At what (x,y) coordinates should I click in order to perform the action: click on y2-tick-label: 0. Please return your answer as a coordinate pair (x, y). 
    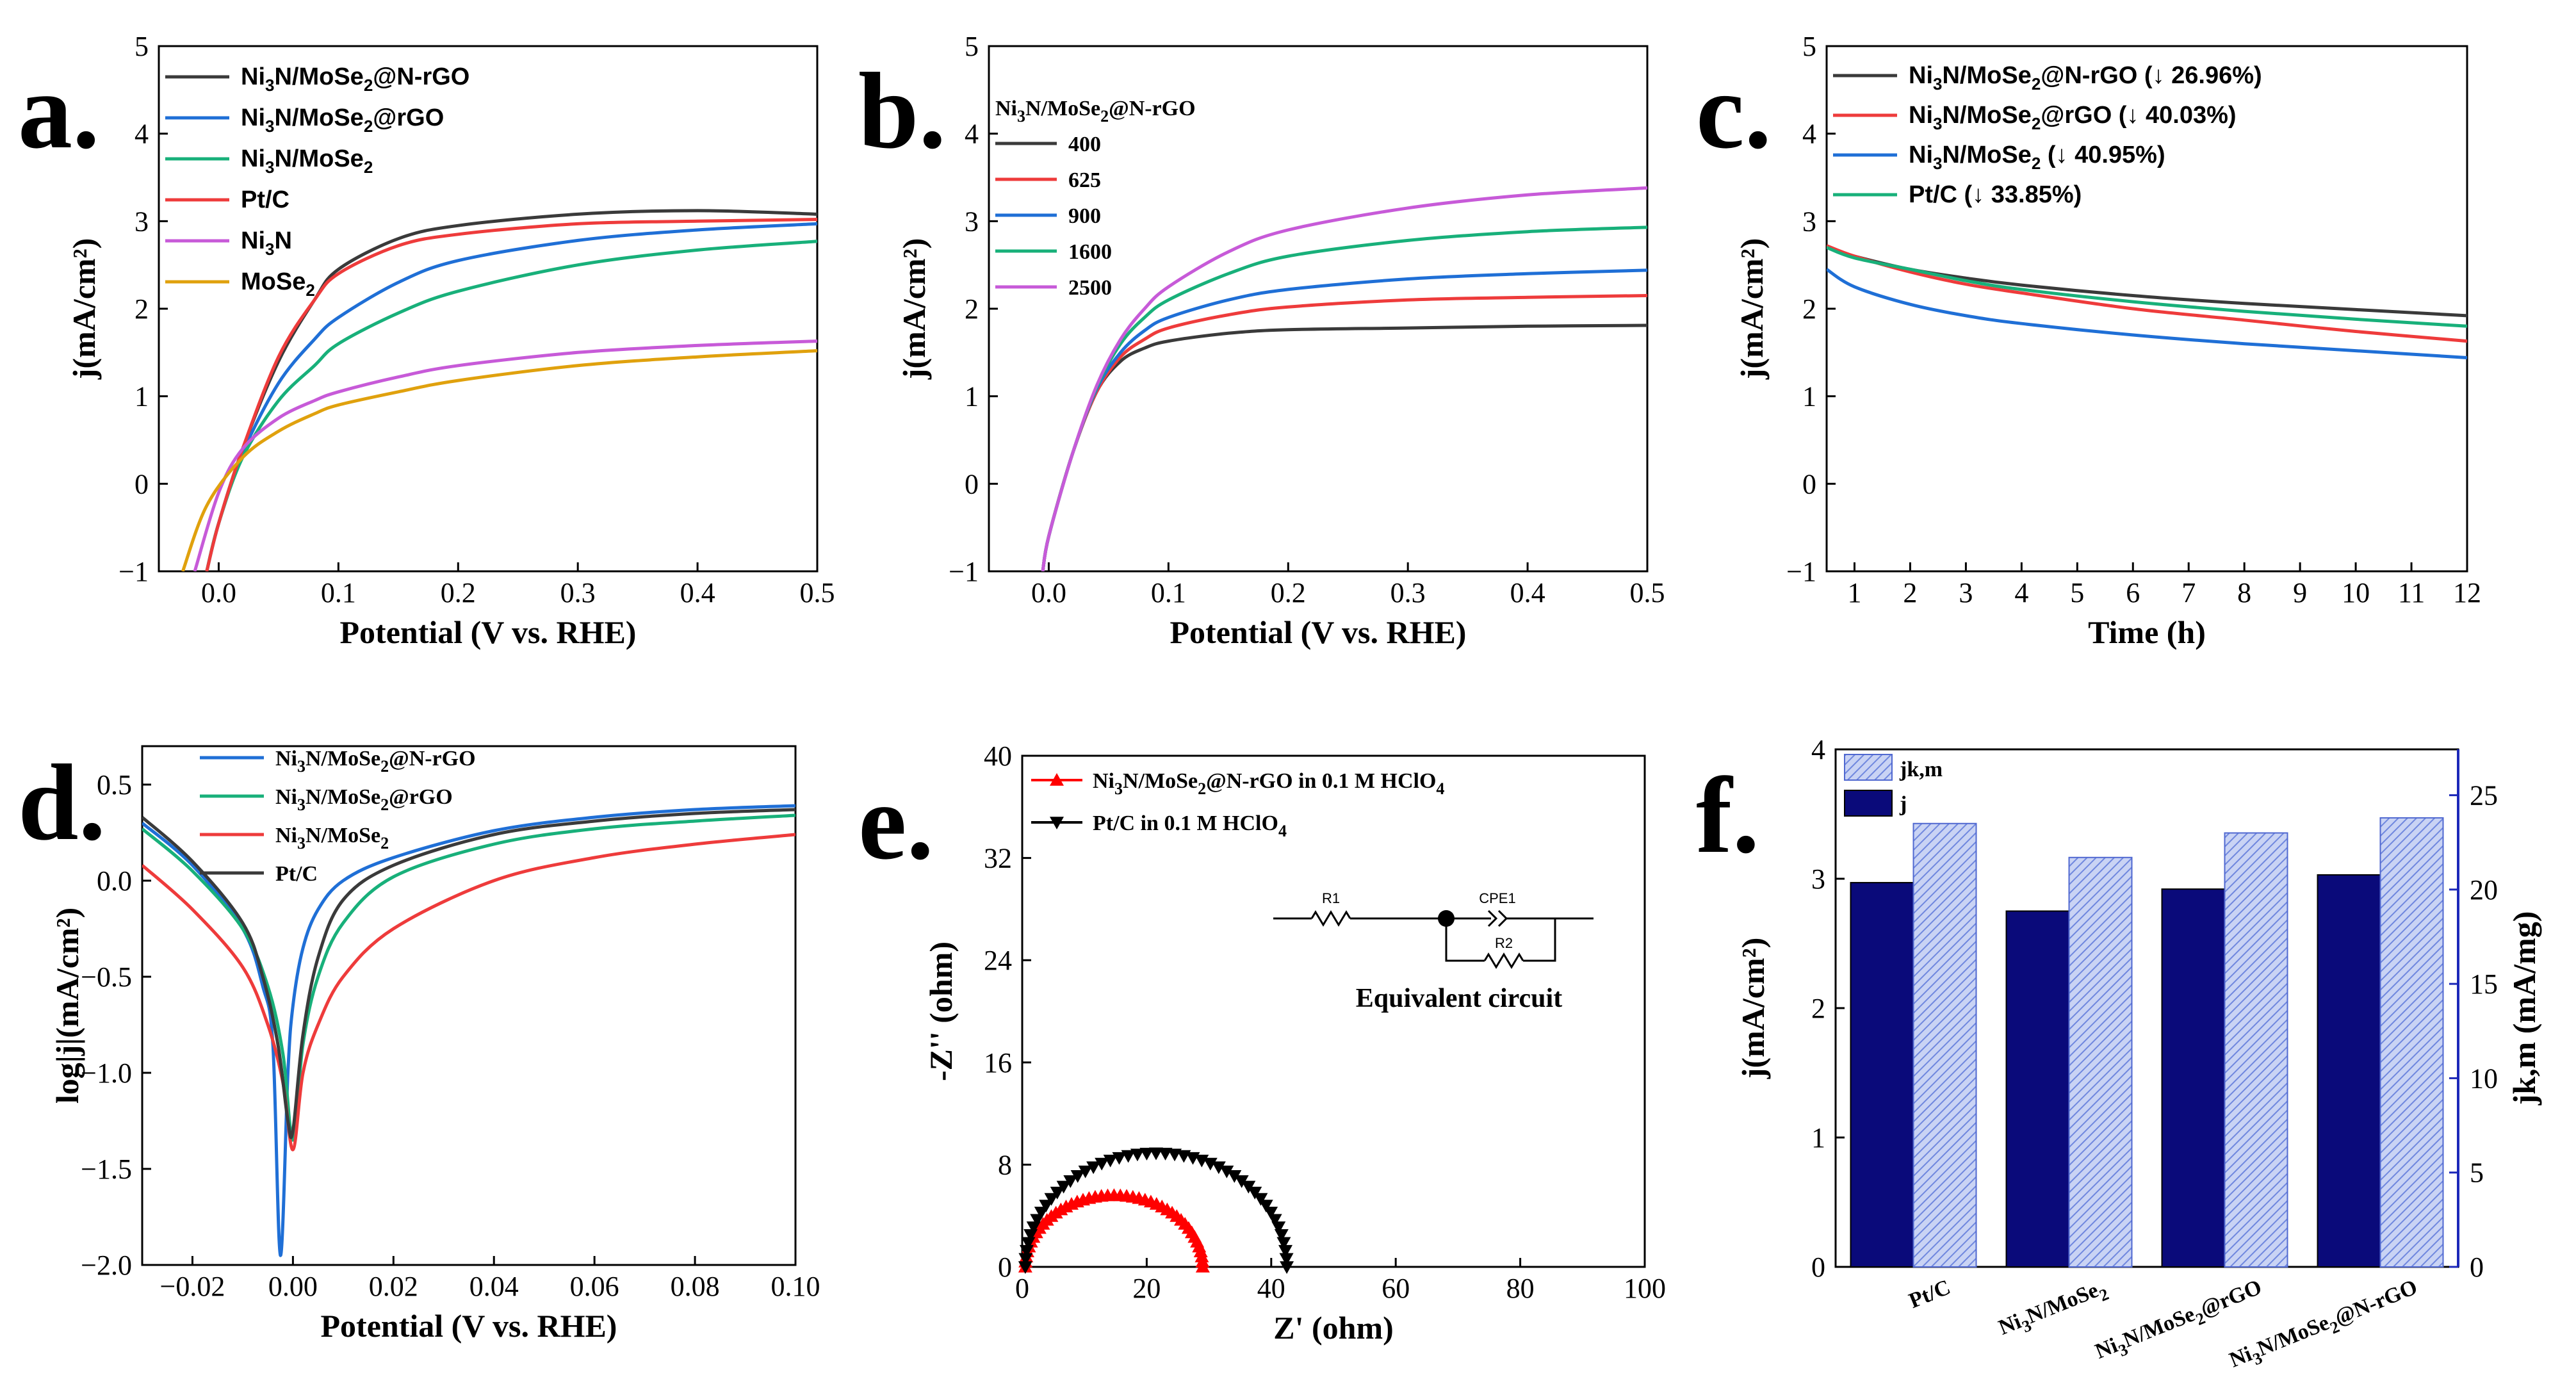
    Looking at the image, I should click on (2477, 1267).